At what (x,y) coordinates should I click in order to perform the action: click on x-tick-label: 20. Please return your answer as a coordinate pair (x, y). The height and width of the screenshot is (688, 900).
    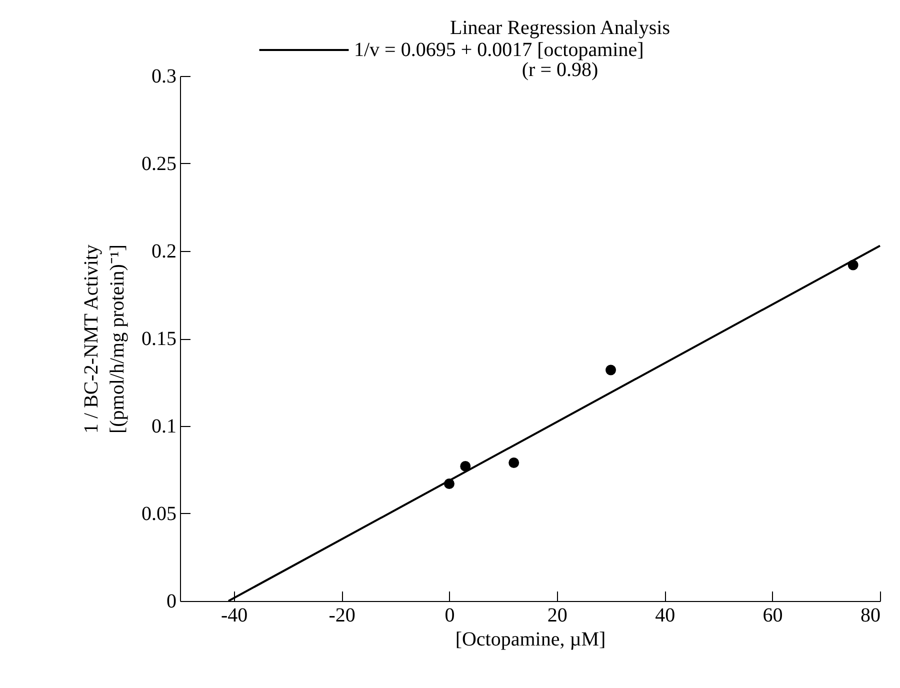
    Looking at the image, I should click on (557, 615).